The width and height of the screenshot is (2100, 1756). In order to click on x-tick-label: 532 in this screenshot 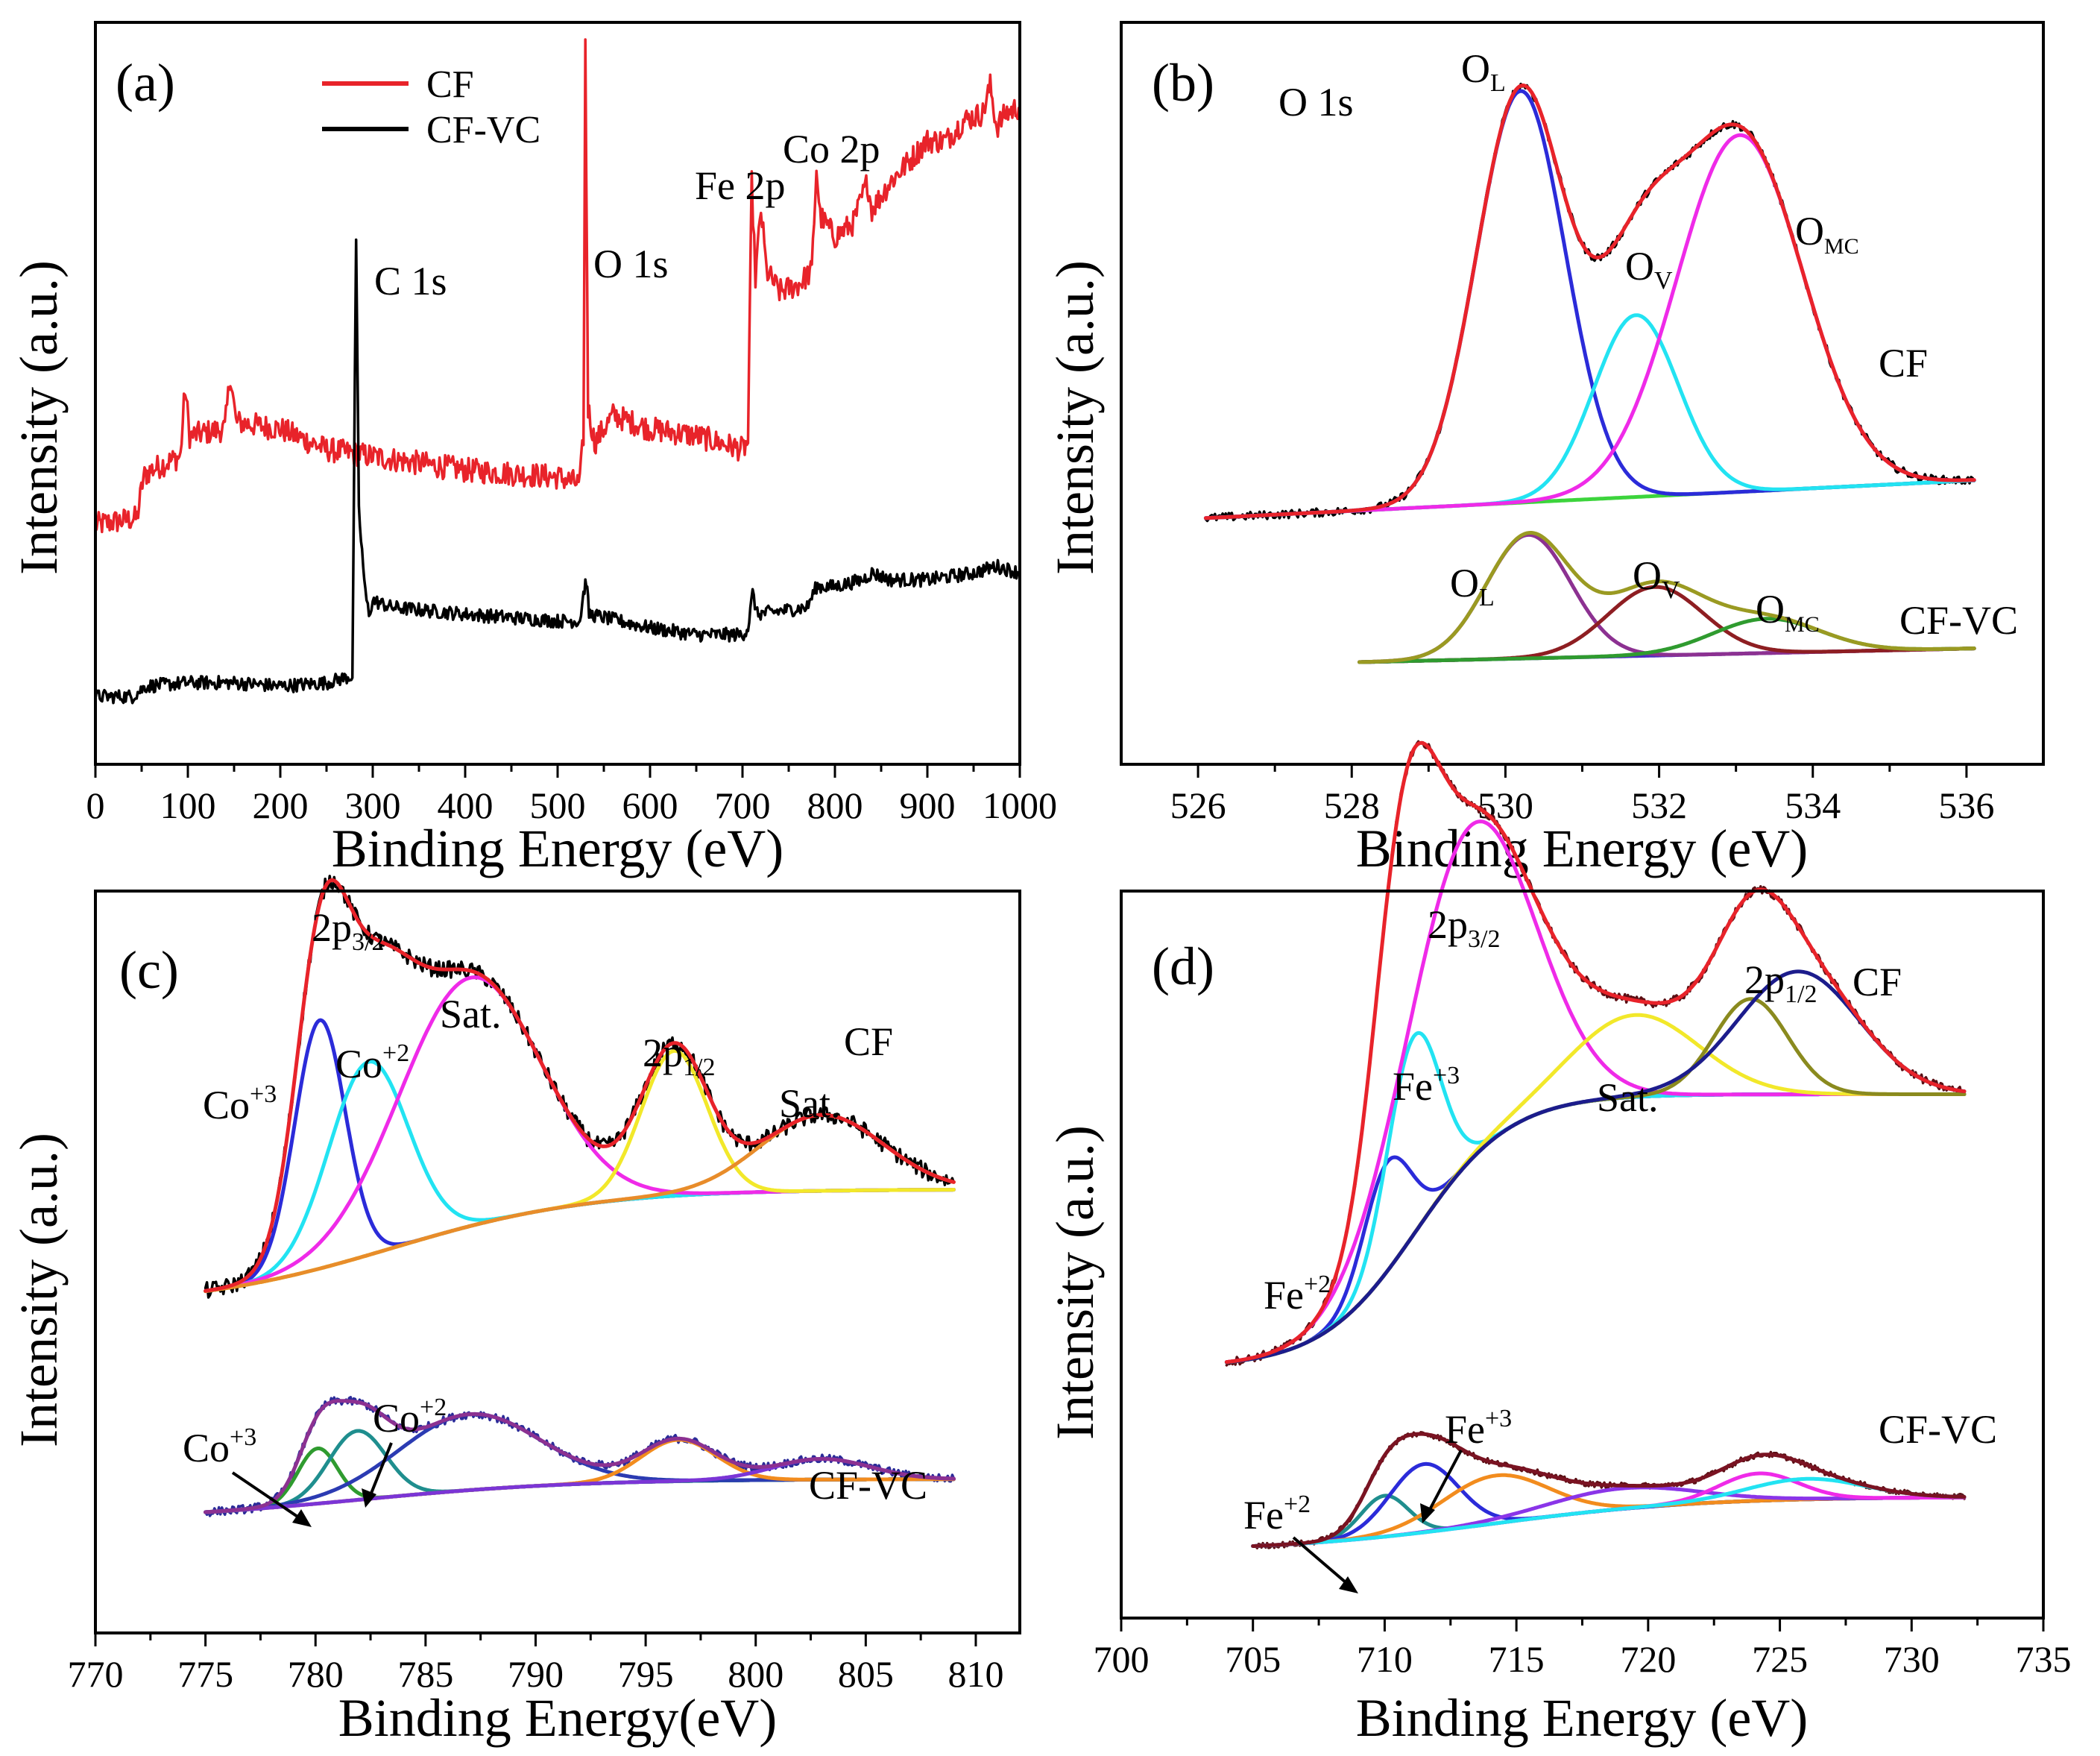, I will do `click(1659, 805)`.